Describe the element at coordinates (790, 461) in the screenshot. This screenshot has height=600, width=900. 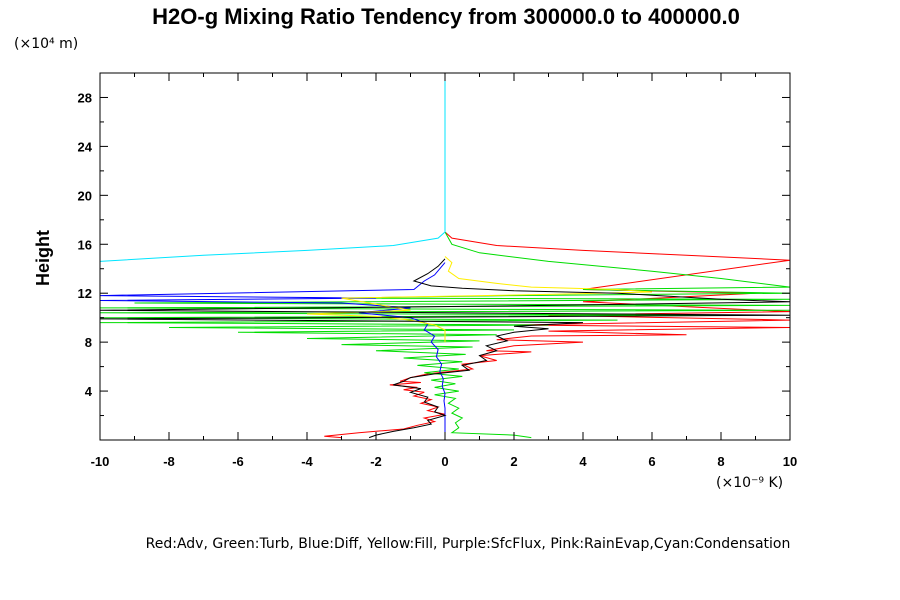
I see `x-tick-label: 10` at that location.